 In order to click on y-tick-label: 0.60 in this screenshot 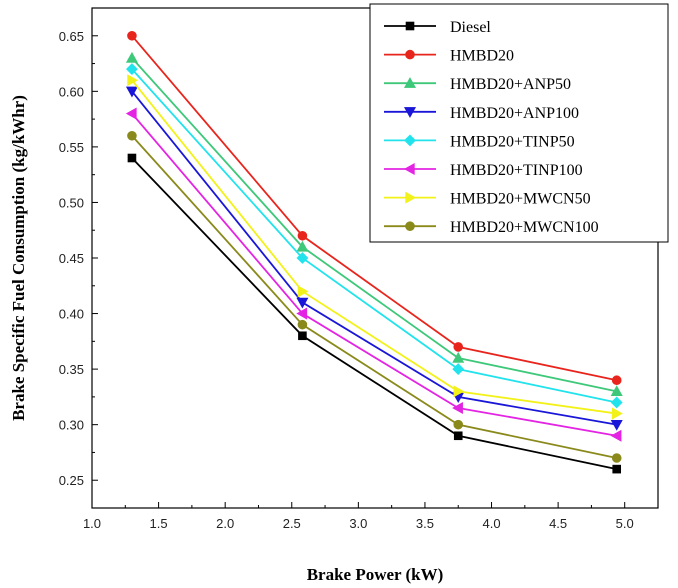, I will do `click(71, 91)`.